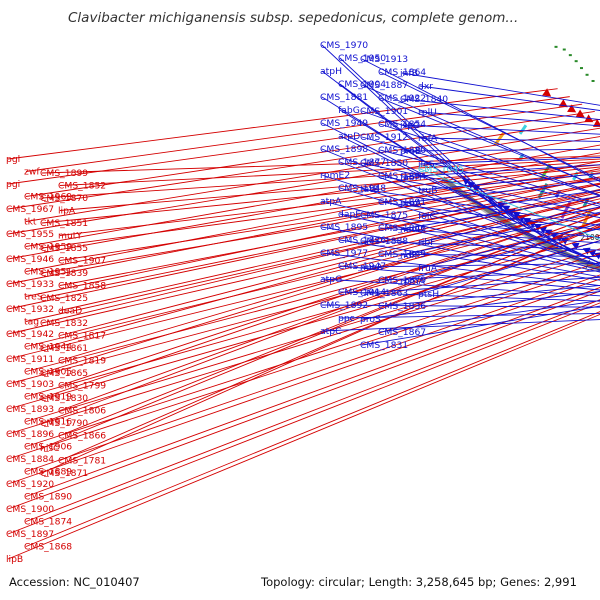 The width and height of the screenshot is (600, 600). What do you see at coordinates (48, 547) in the screenshot?
I see `feature-label: CMS_1868` at bounding box center [48, 547].